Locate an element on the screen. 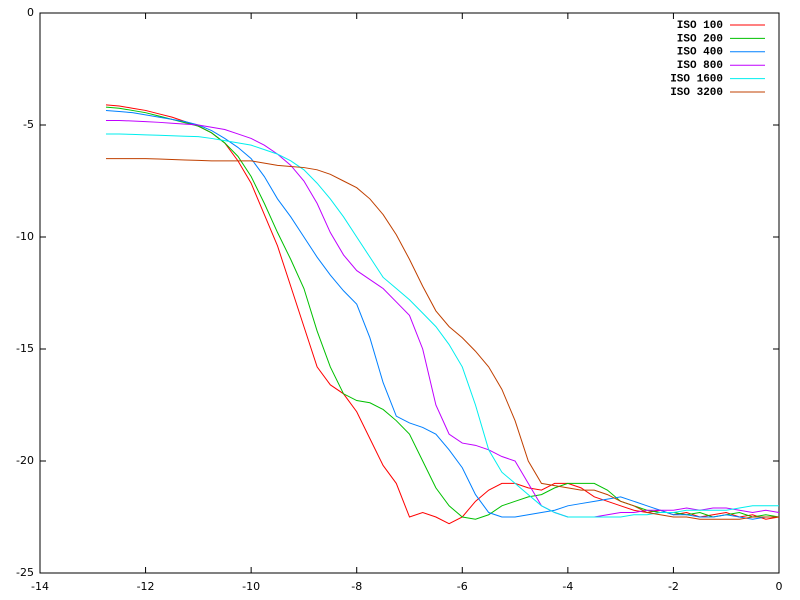 The width and height of the screenshot is (800, 600). x-tick-label: -12 is located at coordinates (146, 586).